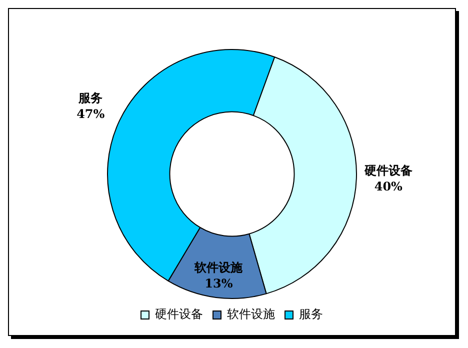 The width and height of the screenshot is (468, 348). Describe the element at coordinates (90, 97) in the screenshot. I see `slice-label: 服务` at that location.